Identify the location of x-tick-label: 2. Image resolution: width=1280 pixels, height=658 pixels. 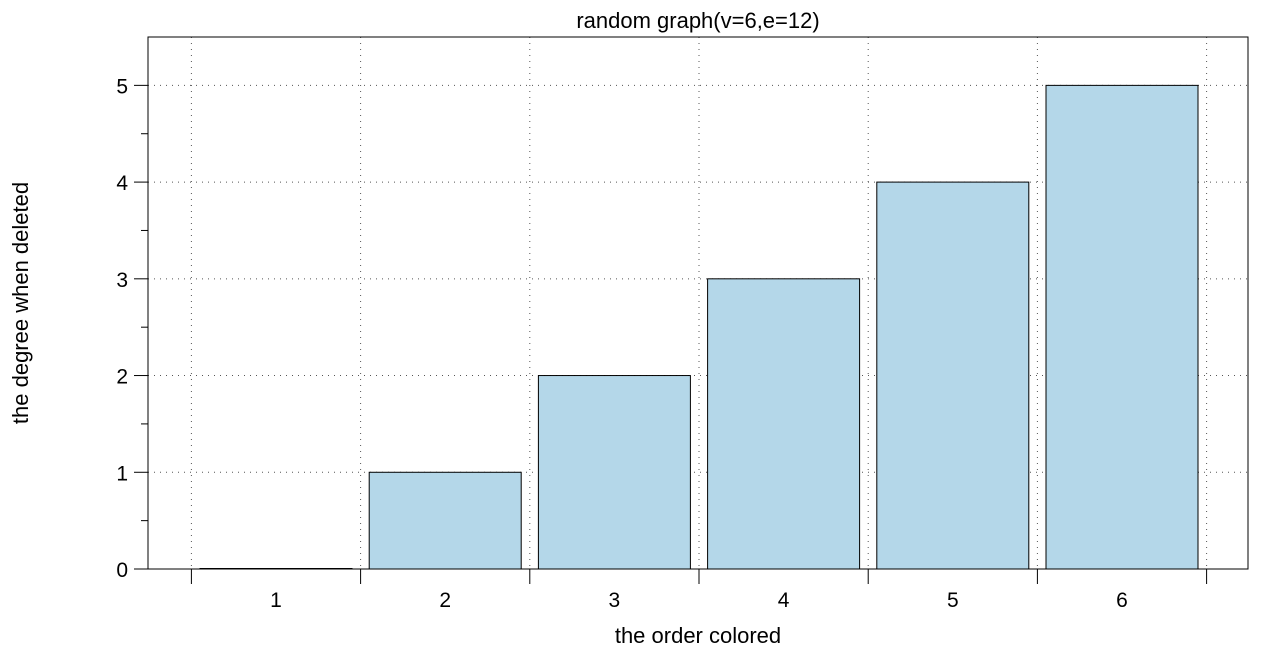
(445, 600).